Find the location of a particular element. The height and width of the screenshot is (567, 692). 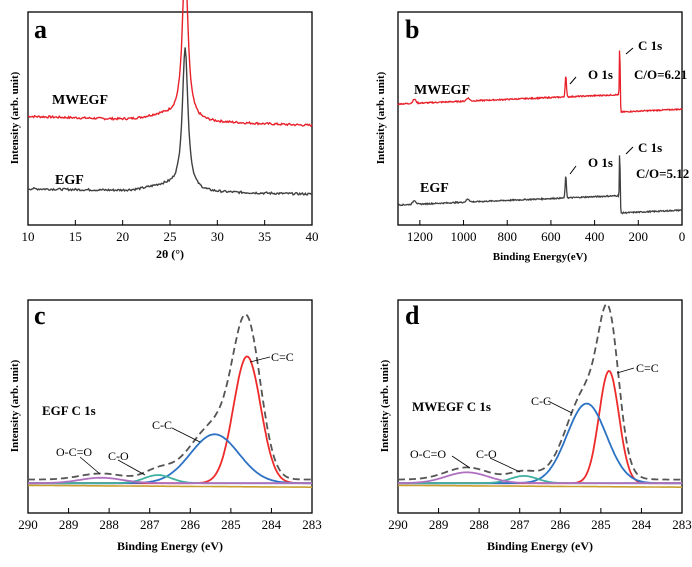

panel-d-title: MWEGF C 1s is located at coordinates (451, 406).